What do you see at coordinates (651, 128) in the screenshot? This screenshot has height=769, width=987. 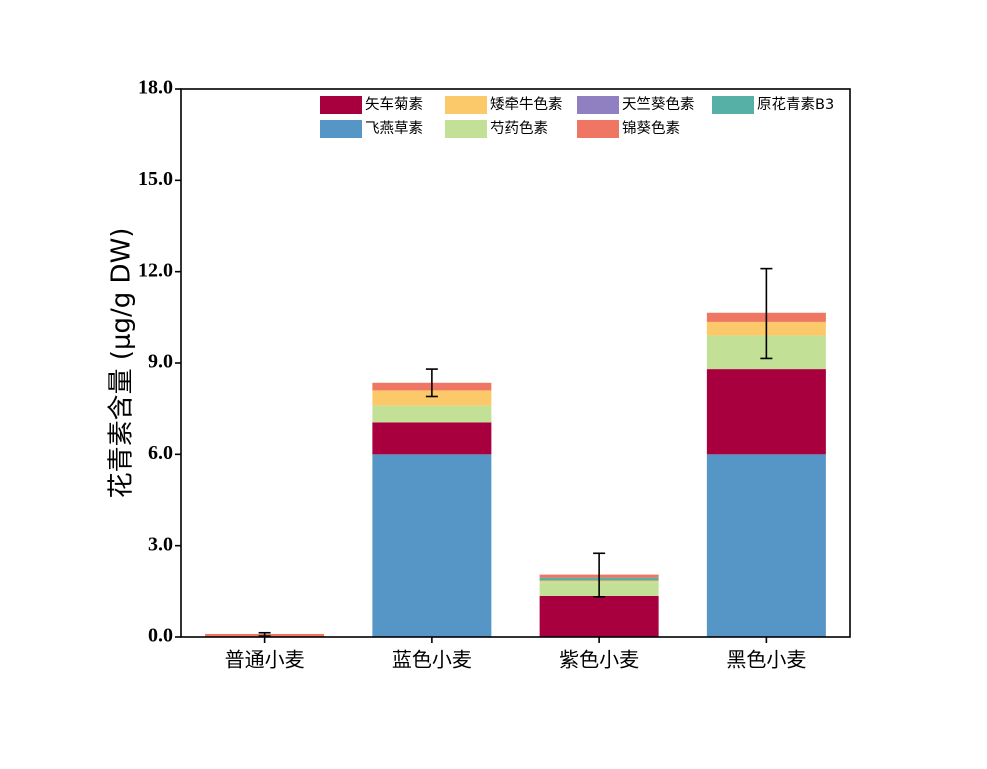 I see `legend-label: 锦葵色素` at bounding box center [651, 128].